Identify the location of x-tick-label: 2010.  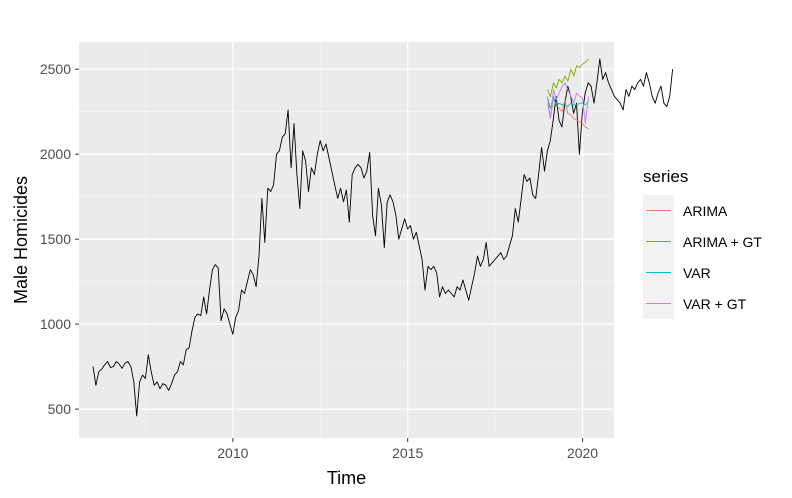
(232, 453).